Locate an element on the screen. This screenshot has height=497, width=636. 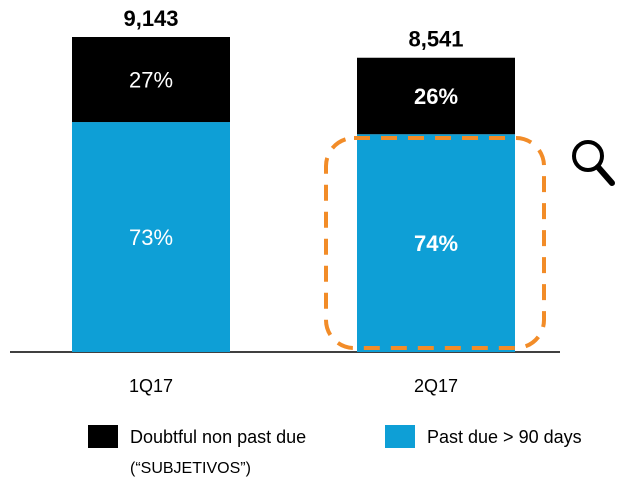
data-label: 74% is located at coordinates (436, 243).